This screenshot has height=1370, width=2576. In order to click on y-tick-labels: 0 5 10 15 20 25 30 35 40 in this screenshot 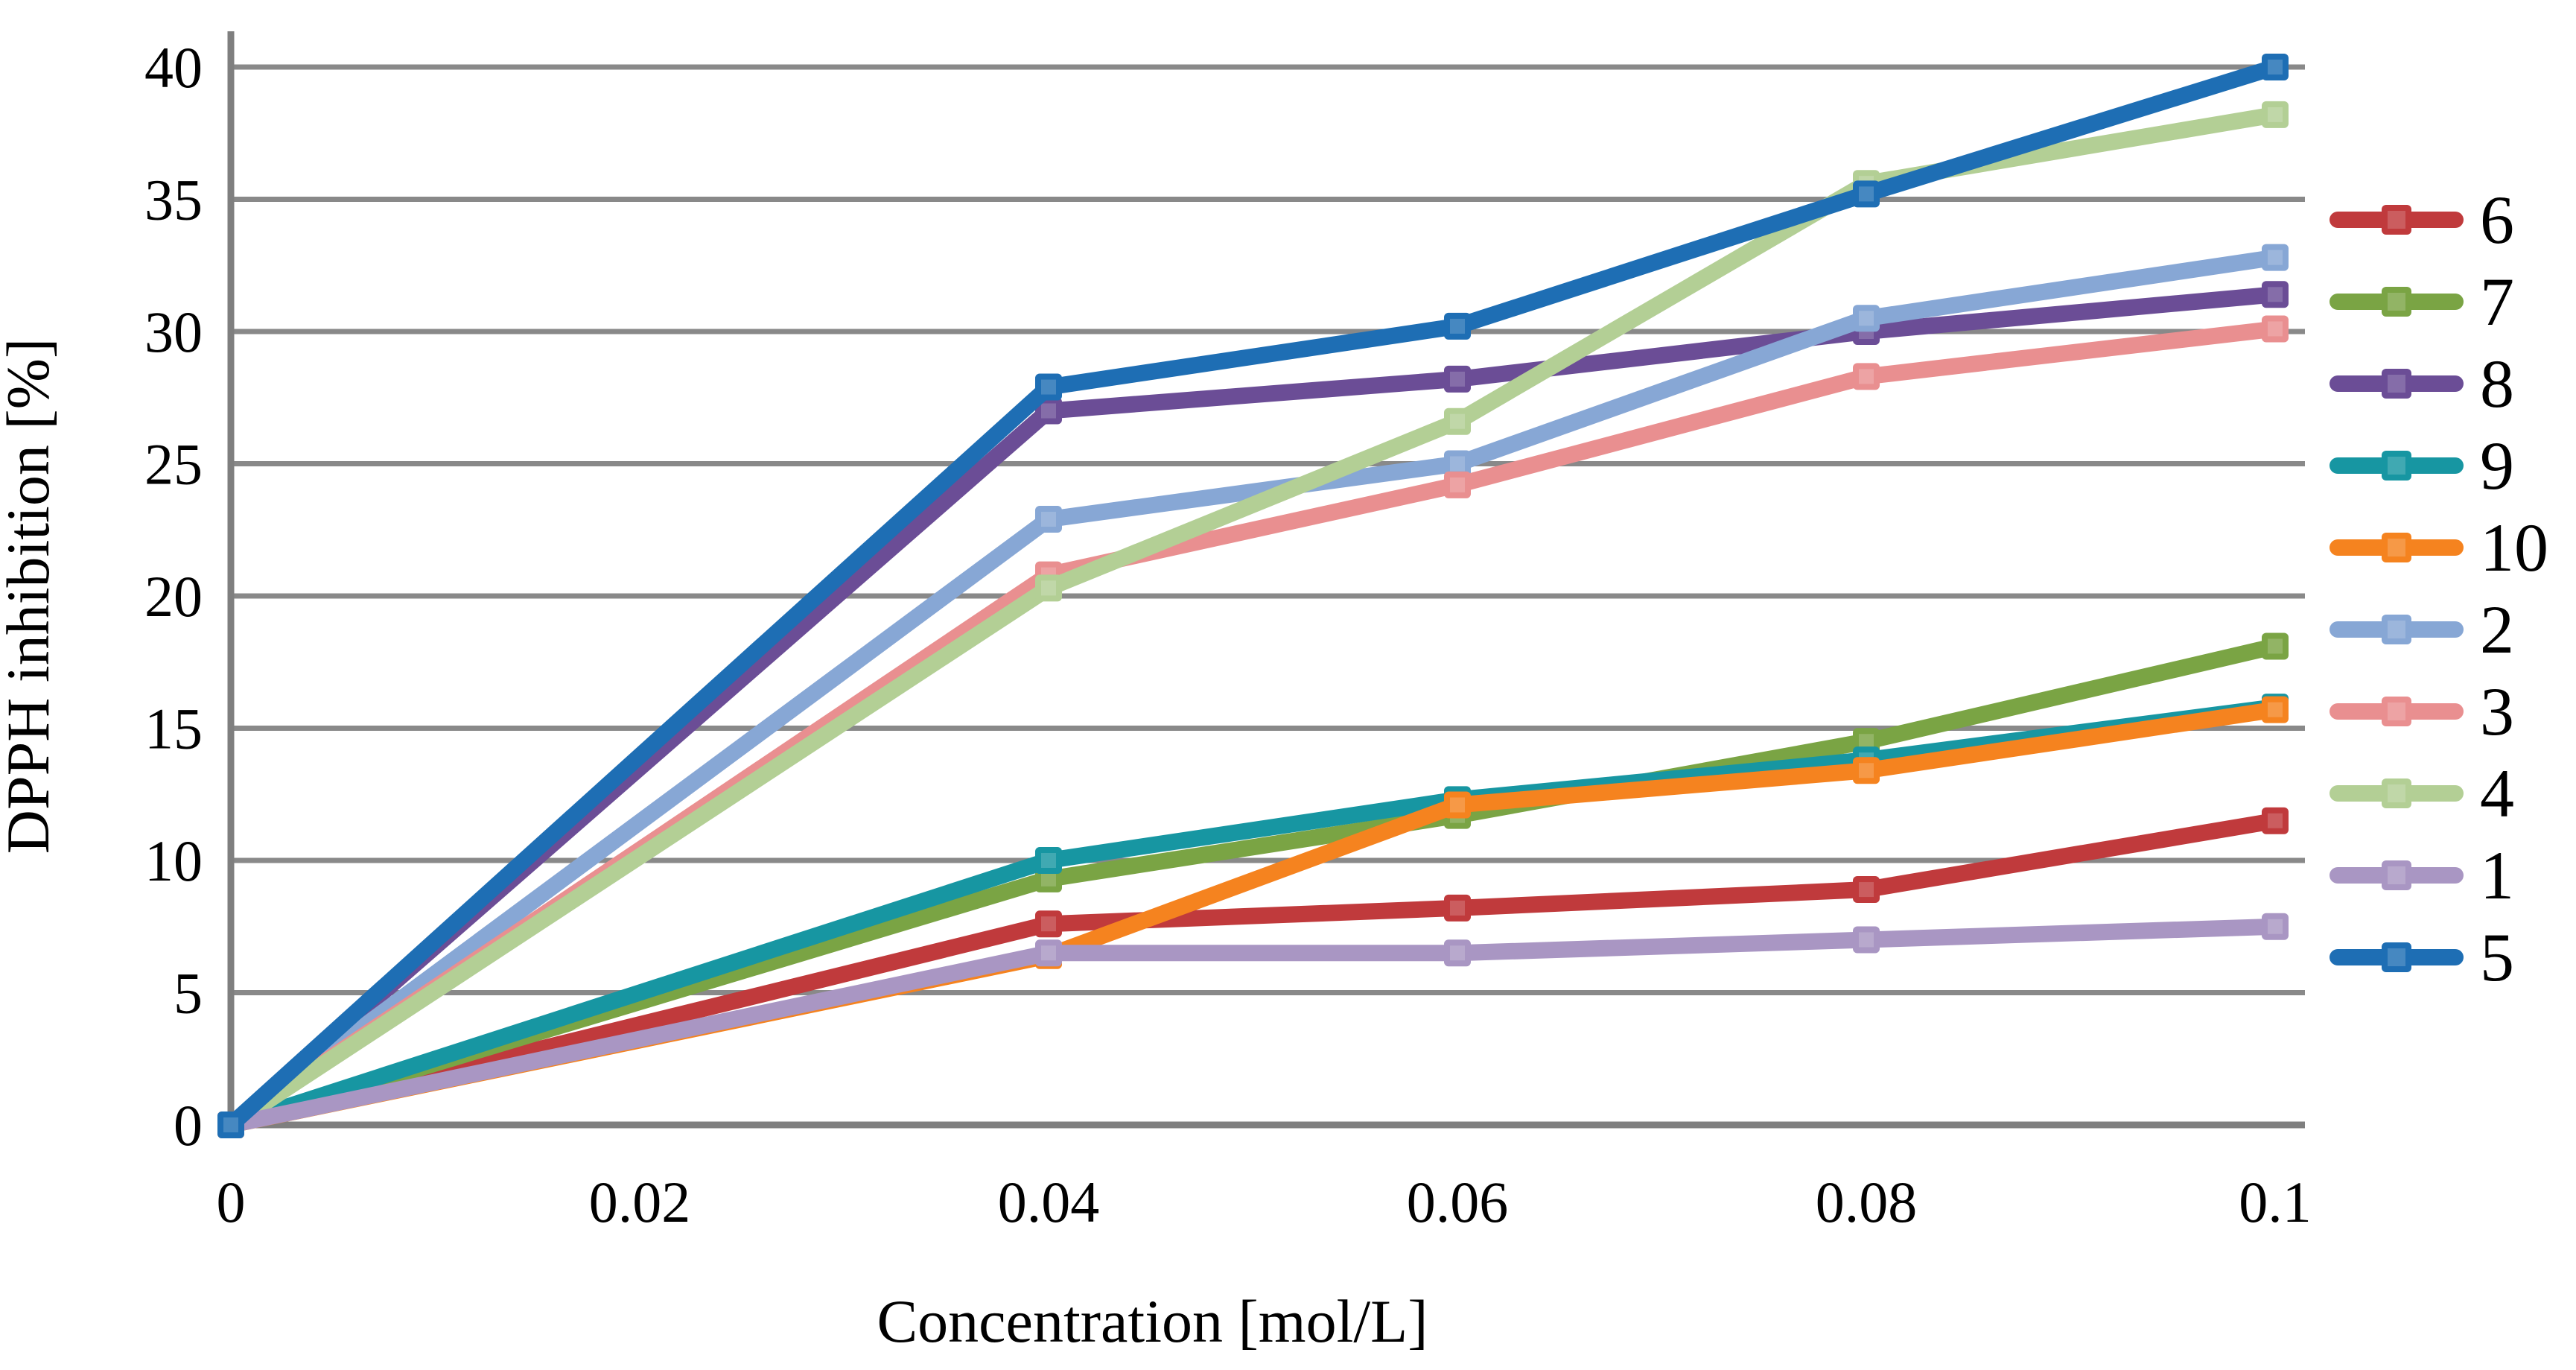, I will do `click(173, 596)`.